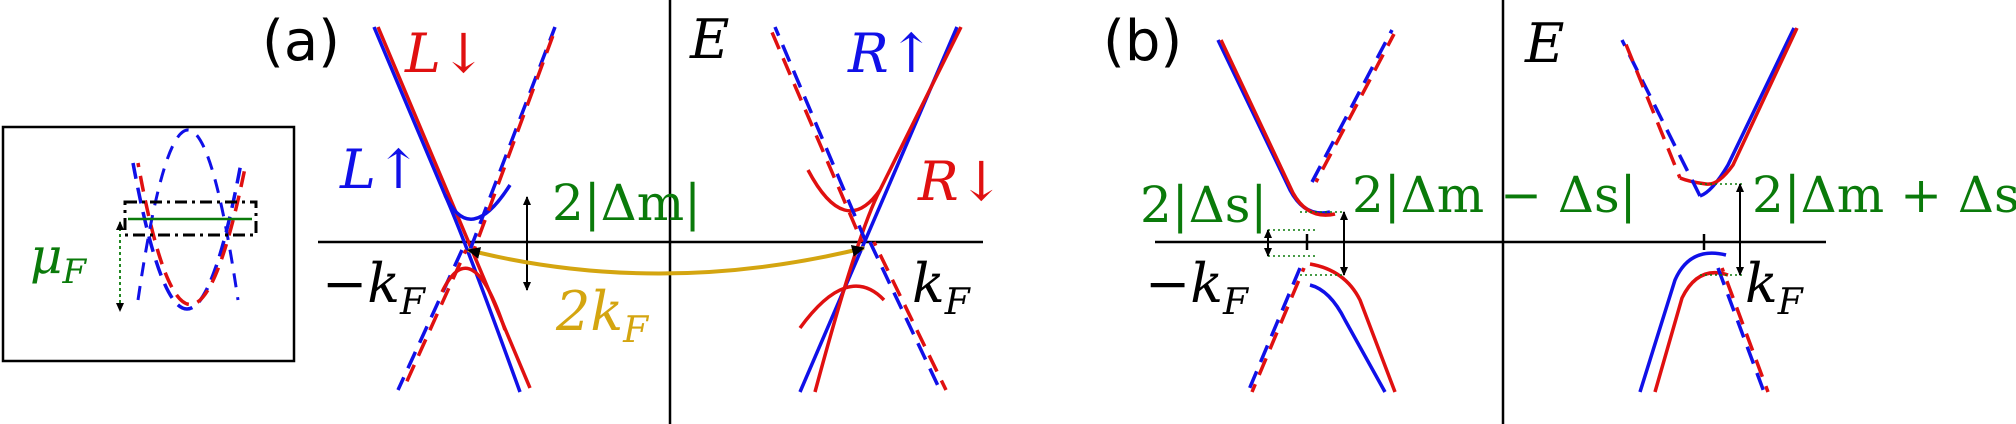 This screenshot has width=2016, height=424. Describe the element at coordinates (890, 53) in the screenshot. I see `label-R-up: R↑` at that location.